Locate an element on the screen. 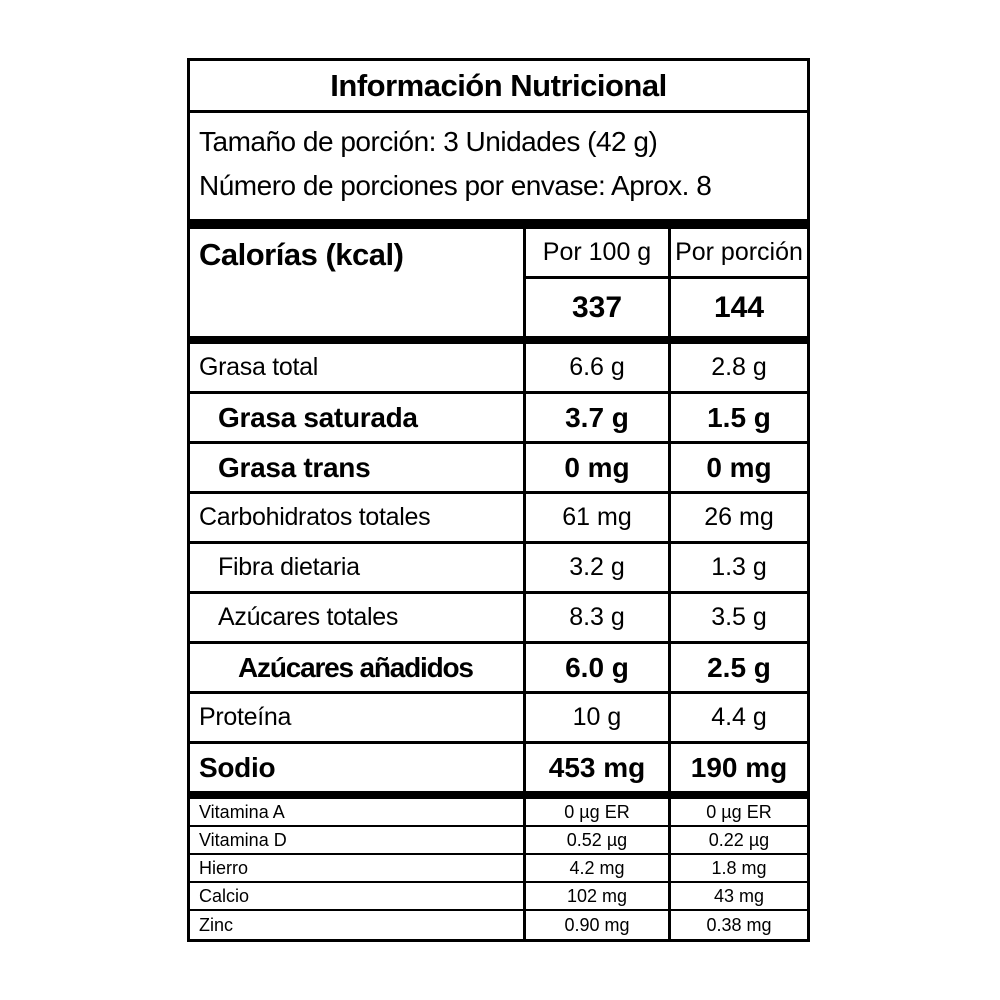 This screenshot has height=1000, width=1000. nutrient-per-portion: 1.5 g is located at coordinates (737, 417).